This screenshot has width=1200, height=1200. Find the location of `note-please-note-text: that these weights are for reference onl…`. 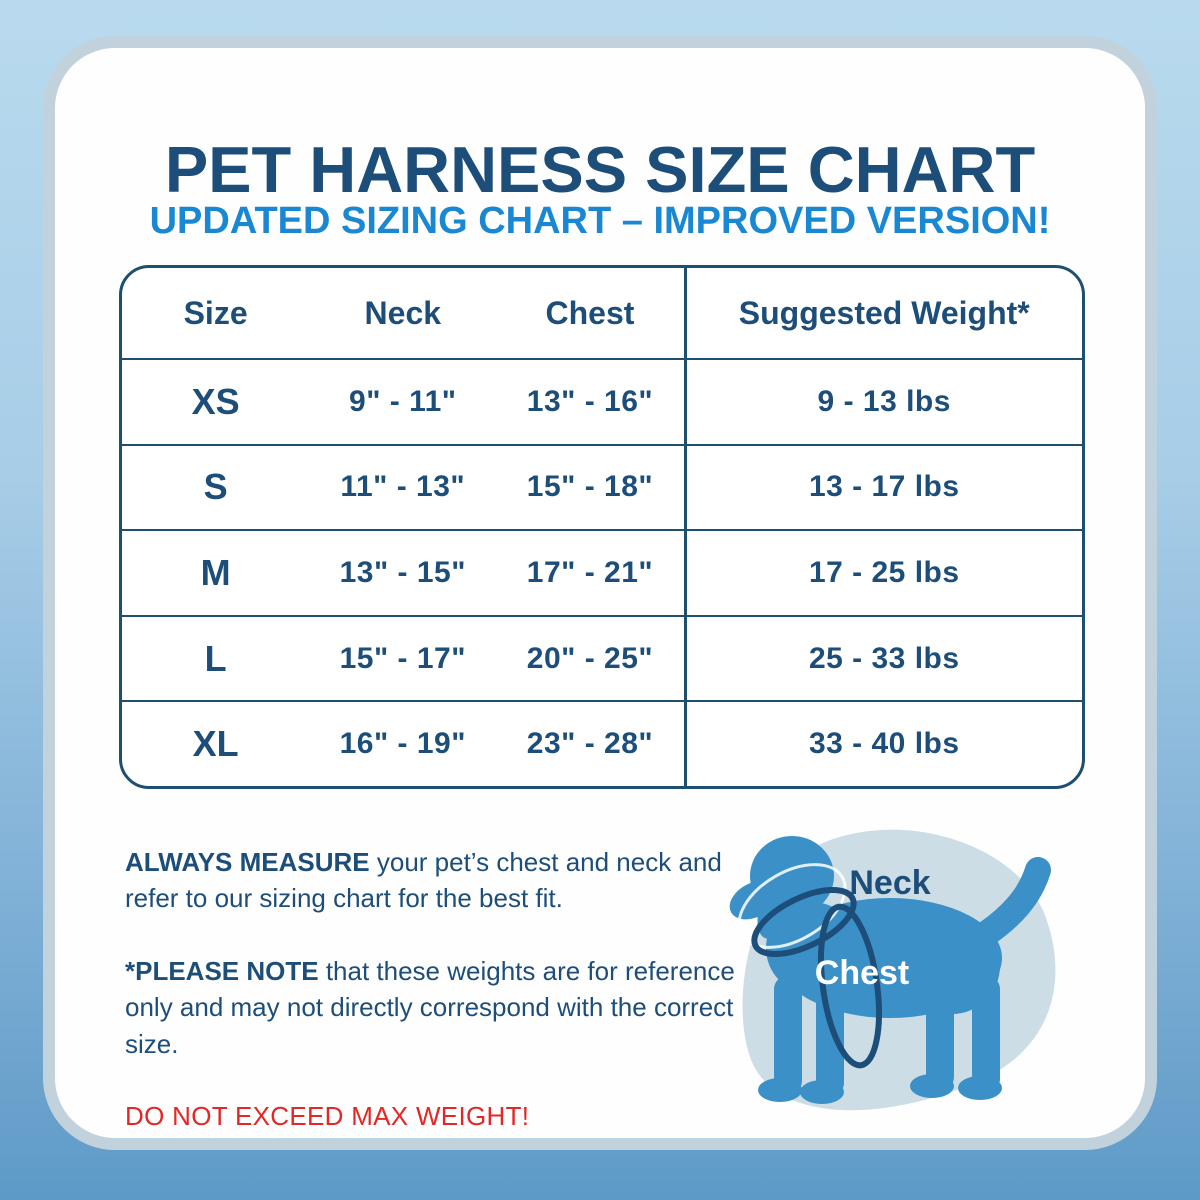

note-please-note-text: that these weights are for reference onl… is located at coordinates (430, 1007).